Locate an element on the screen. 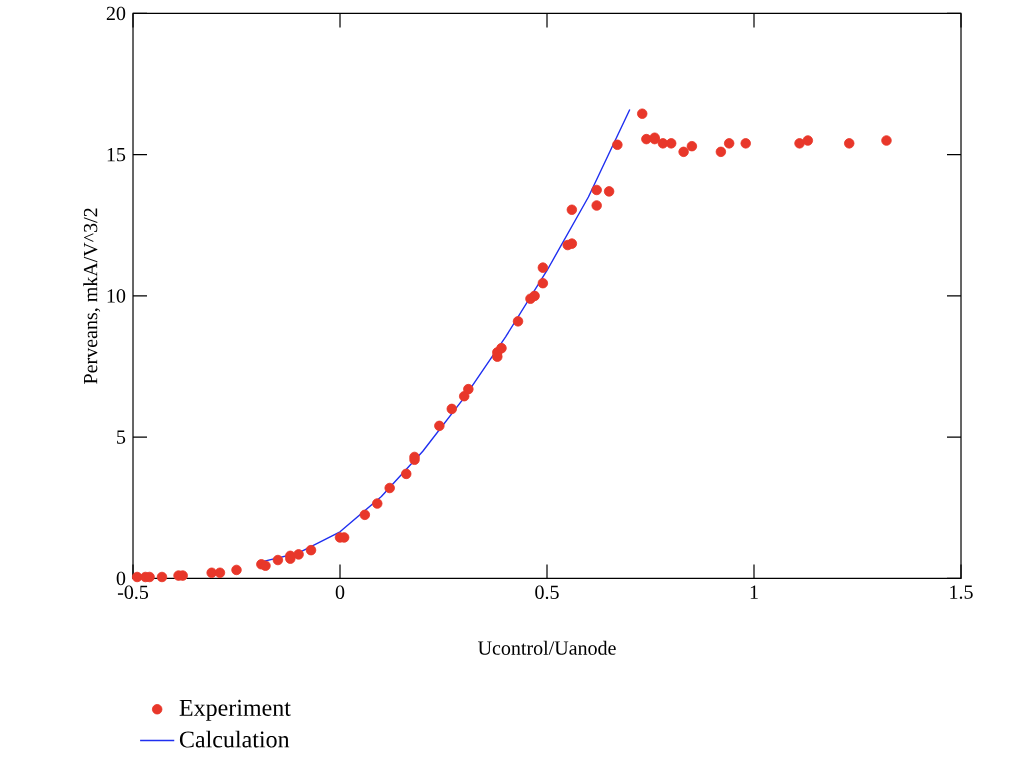  legend-label: Calculation is located at coordinates (234, 739).